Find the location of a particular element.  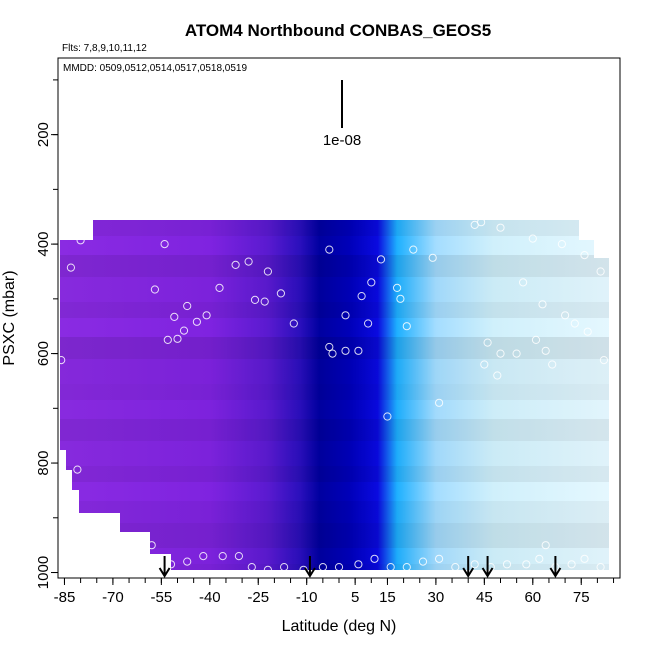

x-tick-label: -85 is located at coordinates (65, 597).